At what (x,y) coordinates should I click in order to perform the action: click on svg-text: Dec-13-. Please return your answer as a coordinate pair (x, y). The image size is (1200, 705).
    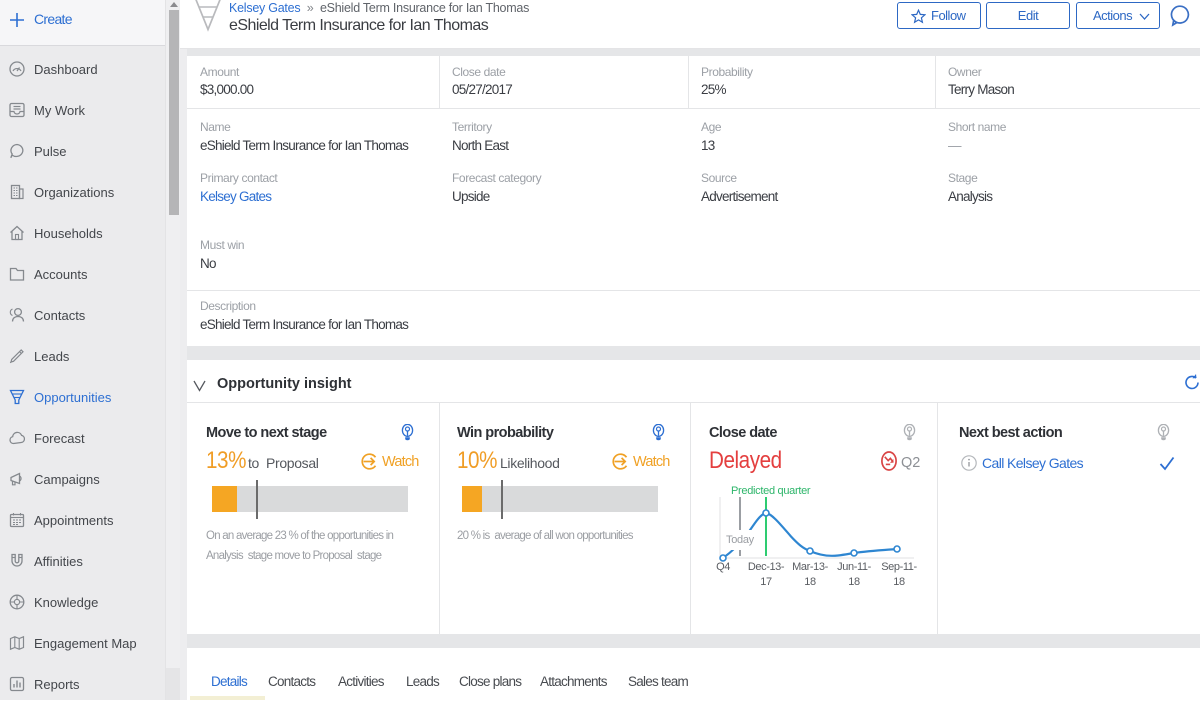
    Looking at the image, I should click on (766, 567).